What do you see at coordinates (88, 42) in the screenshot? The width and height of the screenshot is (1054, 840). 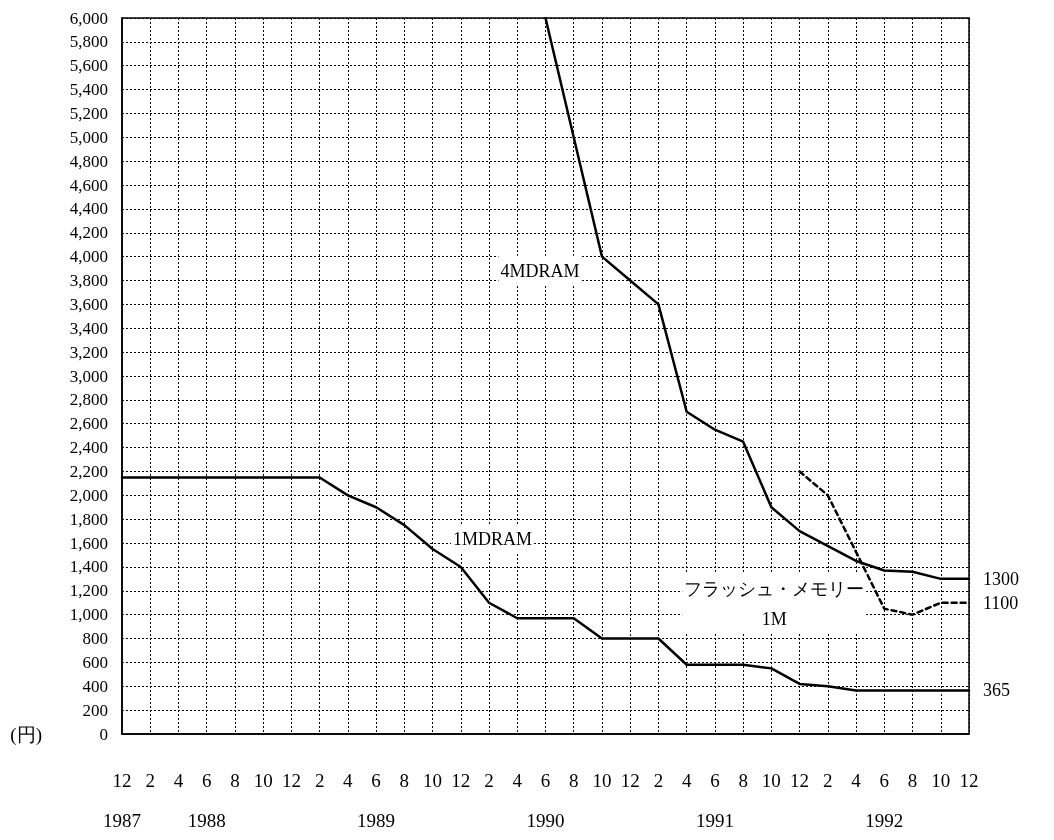 I see `y-tick-label: 5,800` at bounding box center [88, 42].